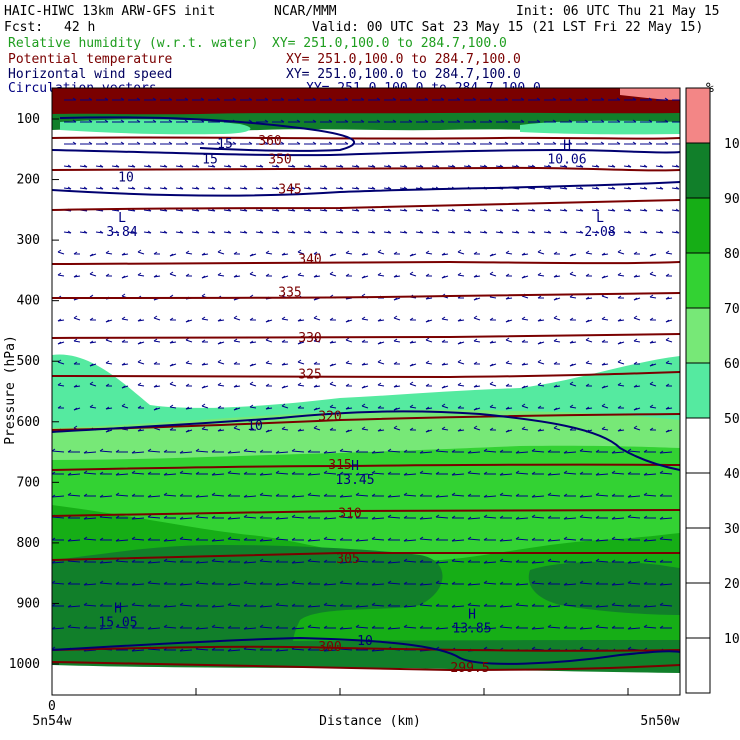 This screenshot has width=740, height=740. I want to click on y-tick-label: 1000, so click(24, 664).